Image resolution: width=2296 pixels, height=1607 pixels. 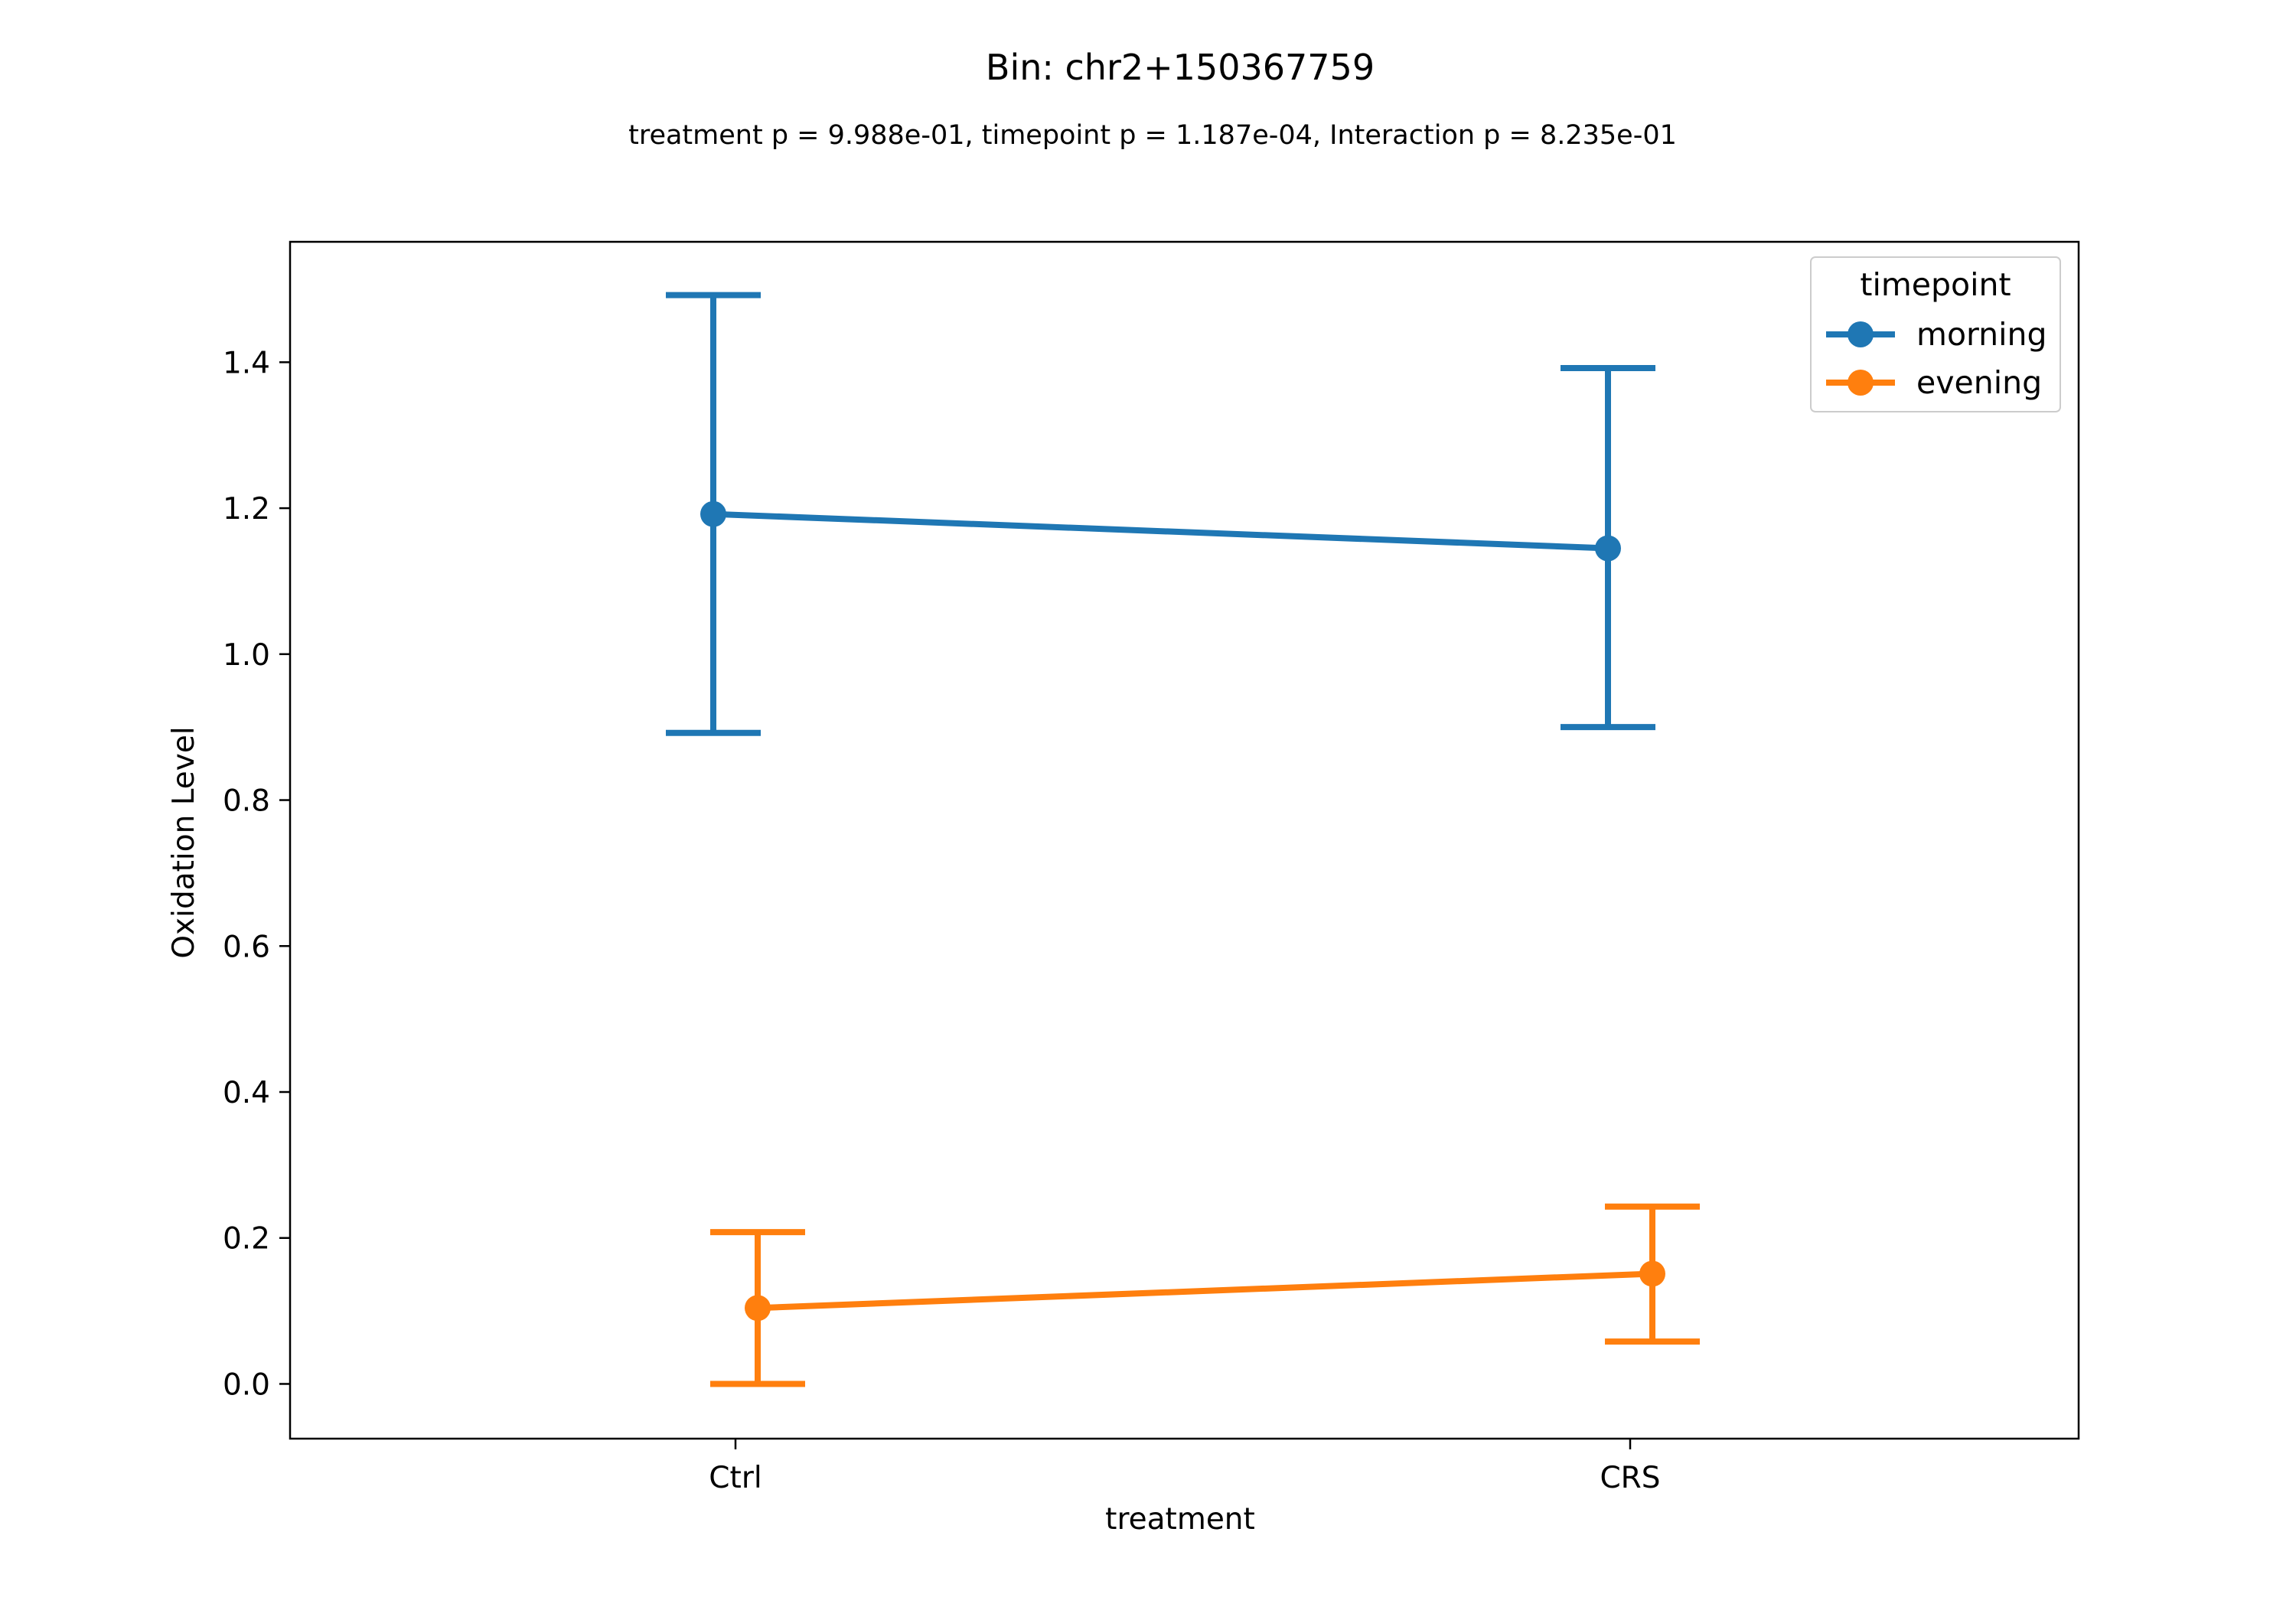 What do you see at coordinates (1861, 383) in the screenshot?
I see `legend-marker-evening` at bounding box center [1861, 383].